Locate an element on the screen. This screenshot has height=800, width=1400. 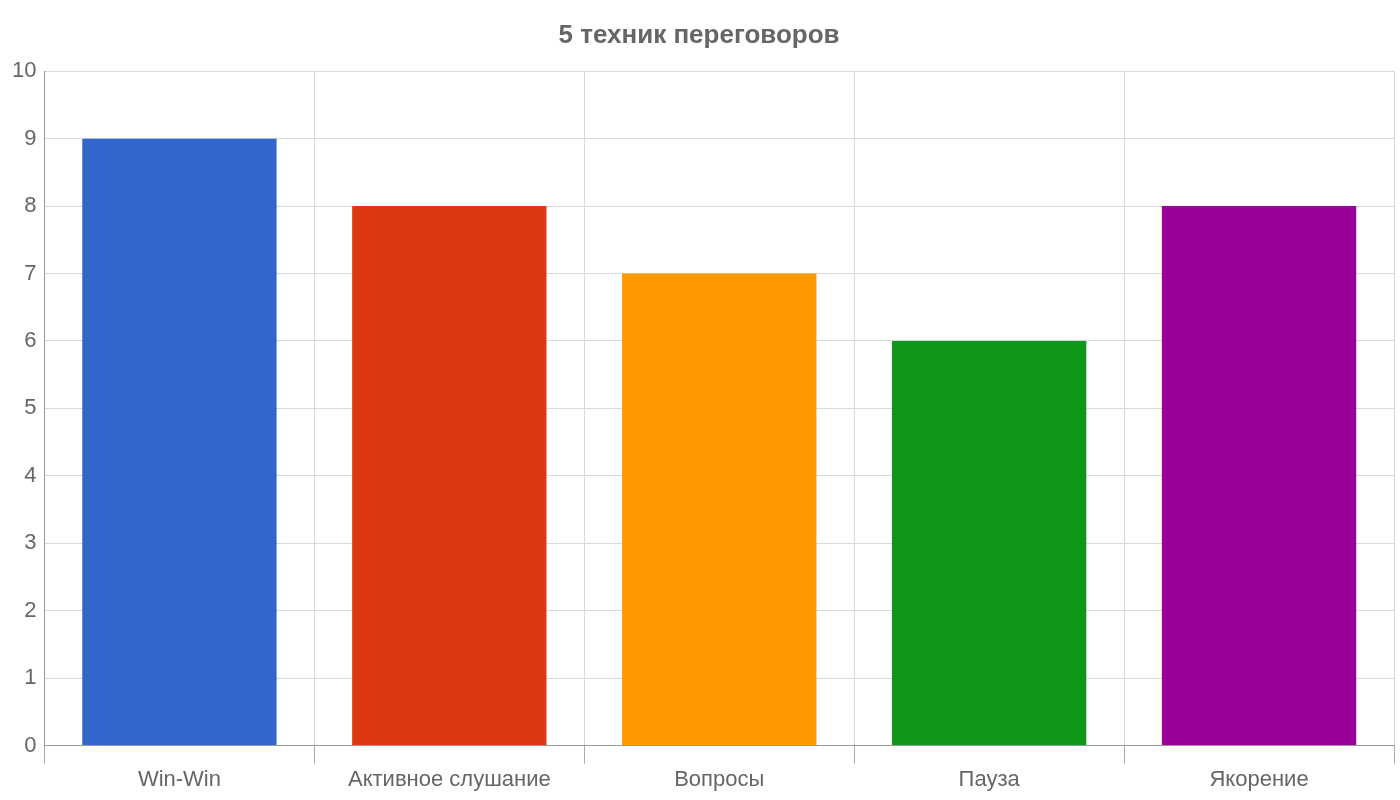
y-tick-label: 10 is located at coordinates (24, 70).